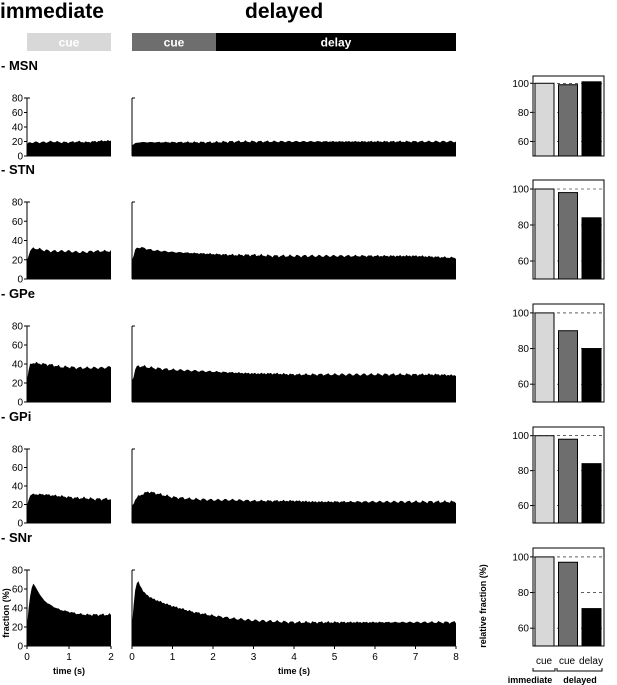 This screenshot has height=685, width=617. I want to click on region-label-stn: - STN, so click(18, 169).